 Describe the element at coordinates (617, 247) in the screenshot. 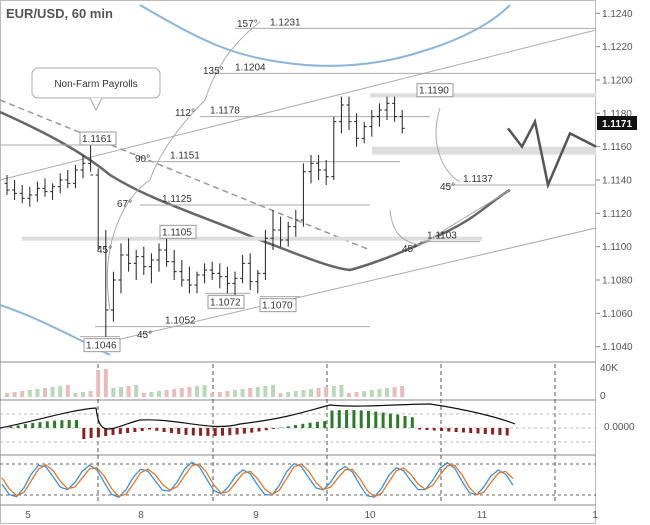

I see `y-tick-label: 1.1100` at that location.